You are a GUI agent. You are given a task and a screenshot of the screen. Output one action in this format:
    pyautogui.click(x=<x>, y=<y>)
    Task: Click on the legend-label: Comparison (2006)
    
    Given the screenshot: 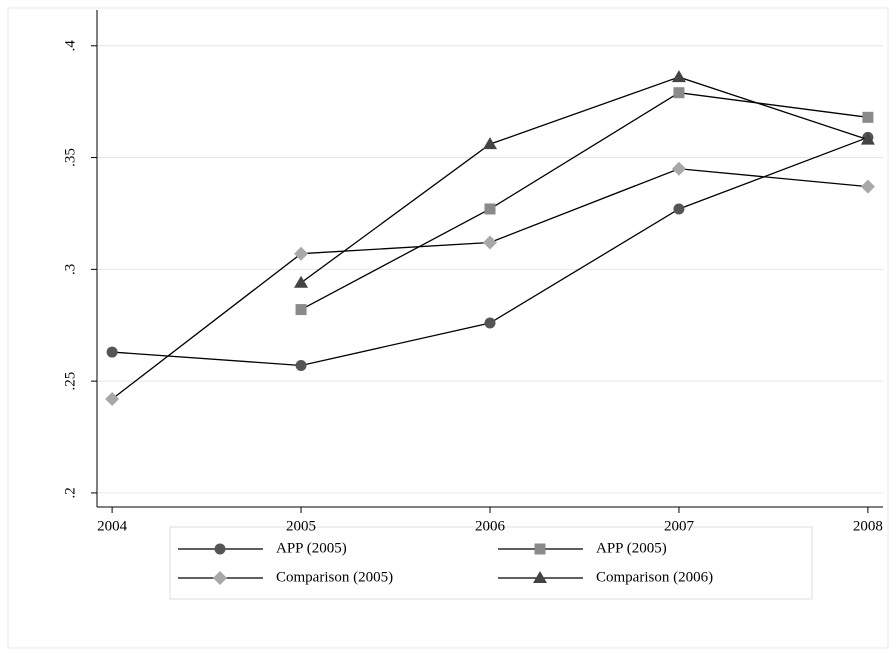 What is the action you would take?
    pyautogui.click(x=654, y=577)
    